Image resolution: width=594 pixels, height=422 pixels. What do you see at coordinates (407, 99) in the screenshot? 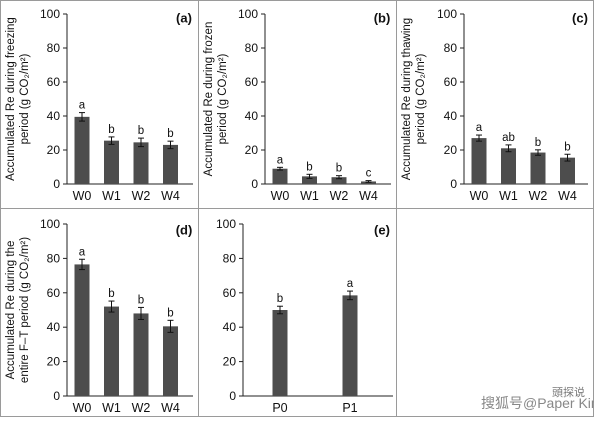
I see `y-axis-label-line: Accumulated Re during thawing` at bounding box center [407, 99].